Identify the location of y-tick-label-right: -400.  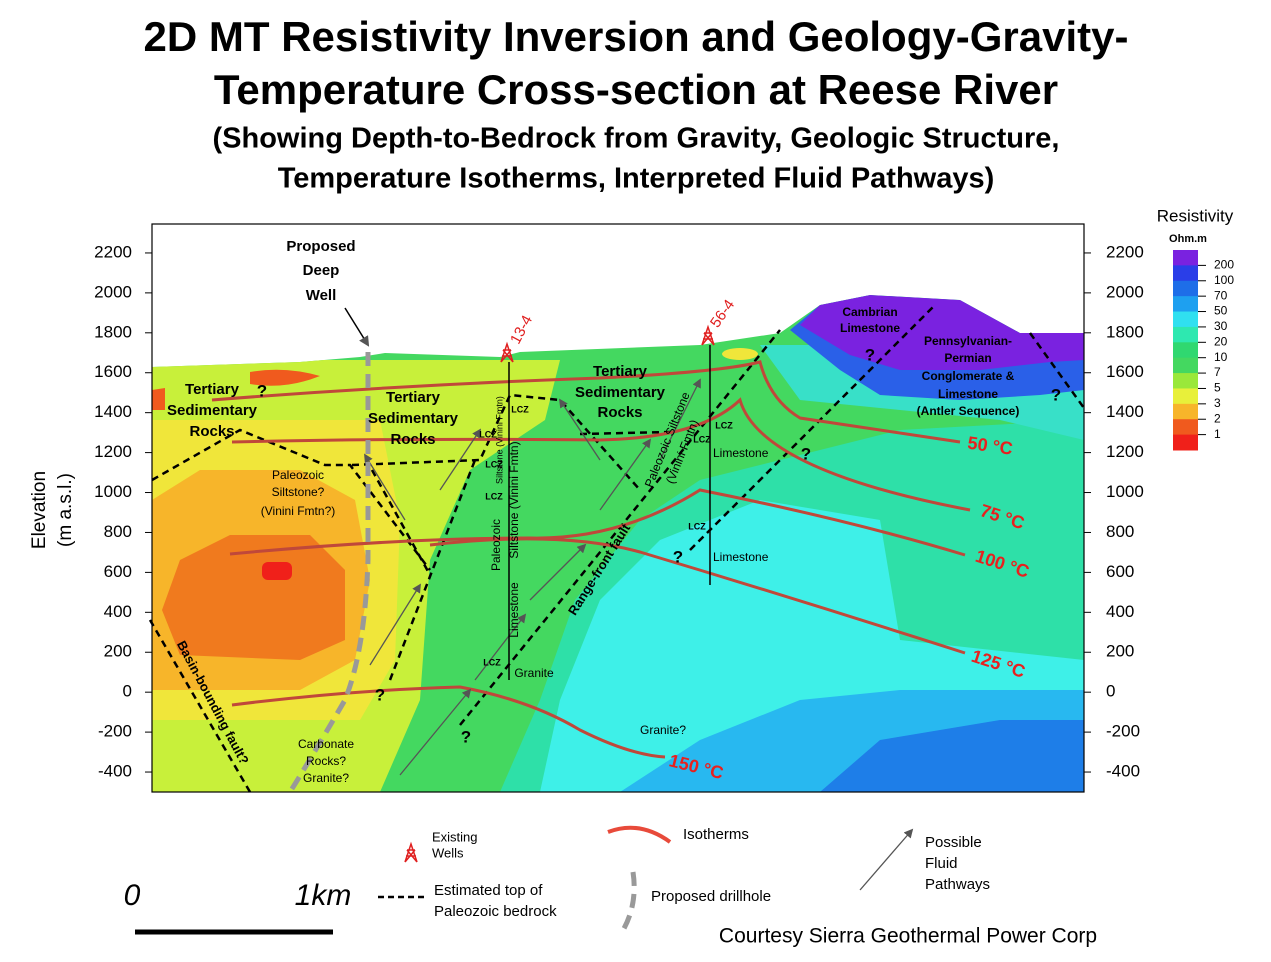
(1123, 771).